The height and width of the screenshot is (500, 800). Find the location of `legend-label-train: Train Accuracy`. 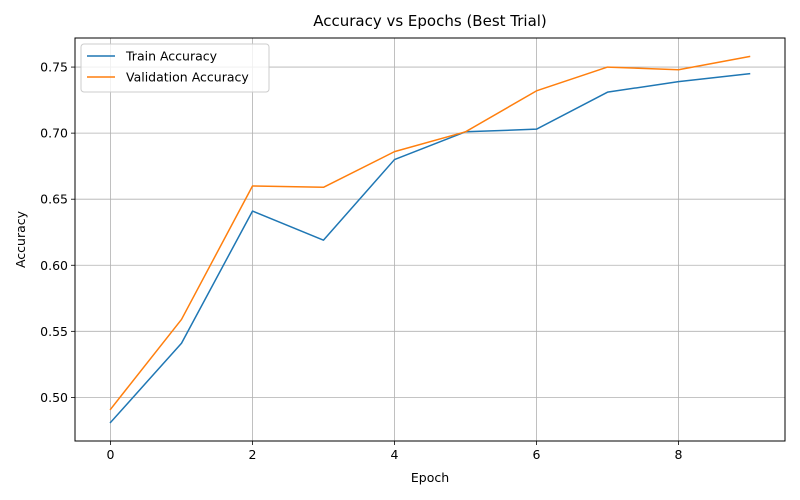

legend-label-train: Train Accuracy is located at coordinates (171, 56).